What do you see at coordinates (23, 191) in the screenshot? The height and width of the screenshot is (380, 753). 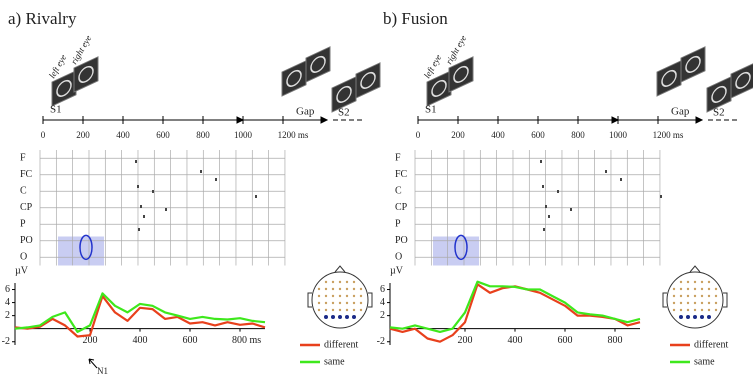 I see `electrode-label: C` at bounding box center [23, 191].